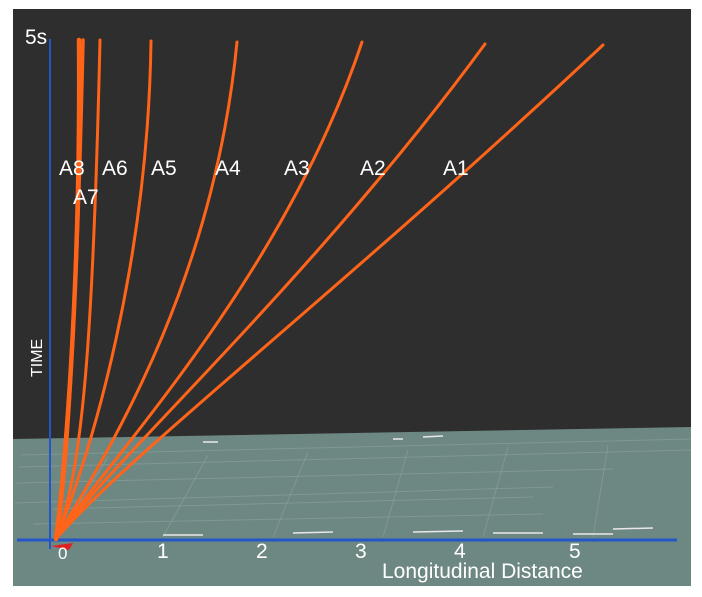  Describe the element at coordinates (36, 37) in the screenshot. I see `time-max-label: 5s` at that location.